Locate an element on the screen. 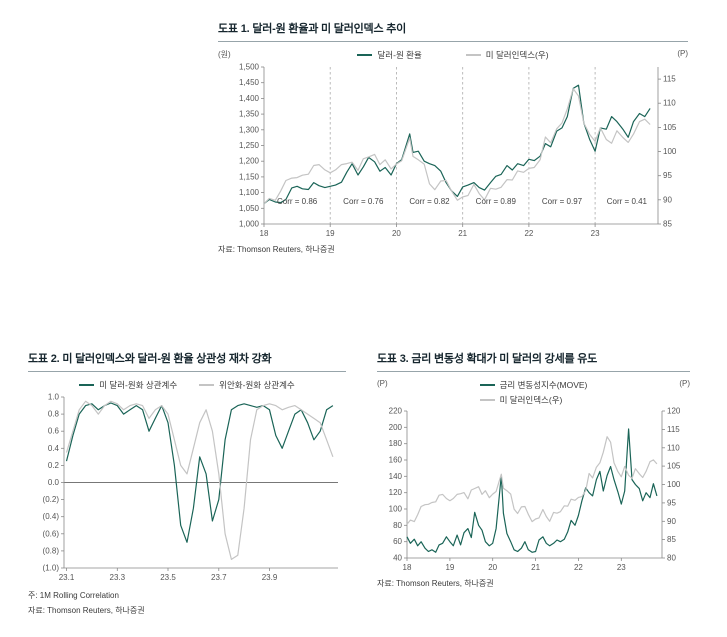 The image size is (727, 637). svg-text: 1,350 is located at coordinates (249, 114).